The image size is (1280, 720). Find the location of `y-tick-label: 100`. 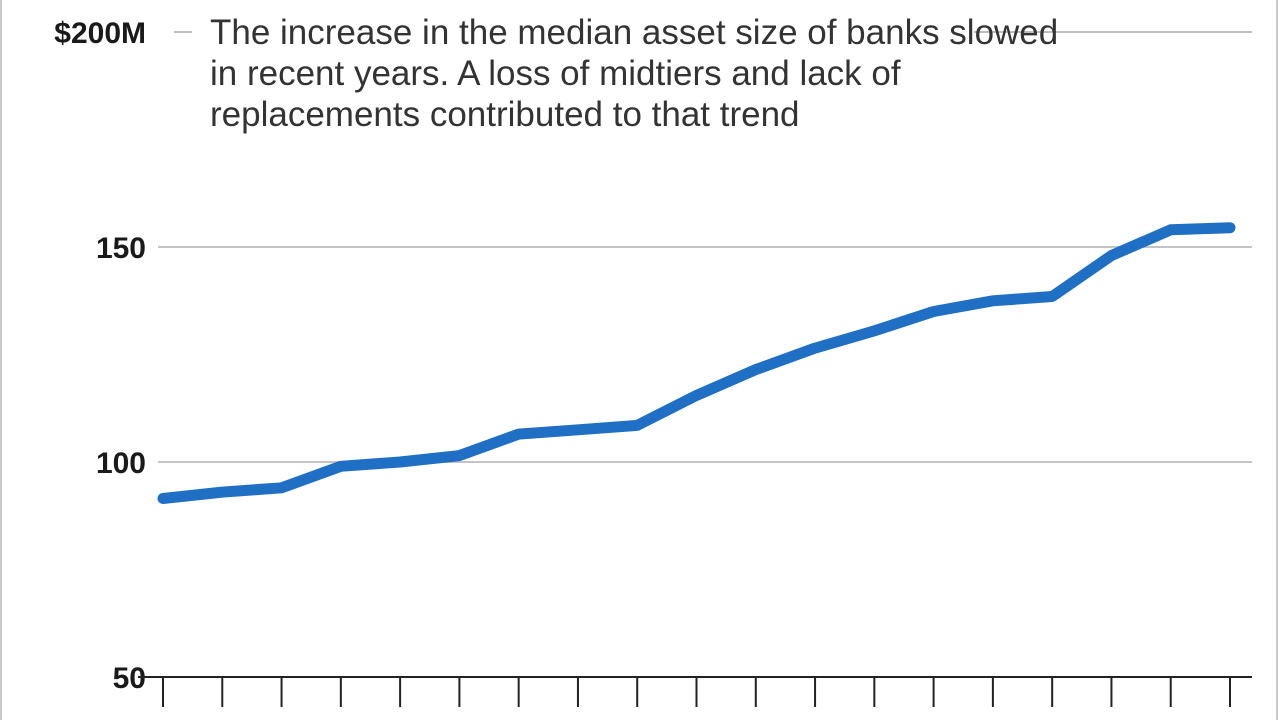

y-tick-label: 100 is located at coordinates (121, 463).